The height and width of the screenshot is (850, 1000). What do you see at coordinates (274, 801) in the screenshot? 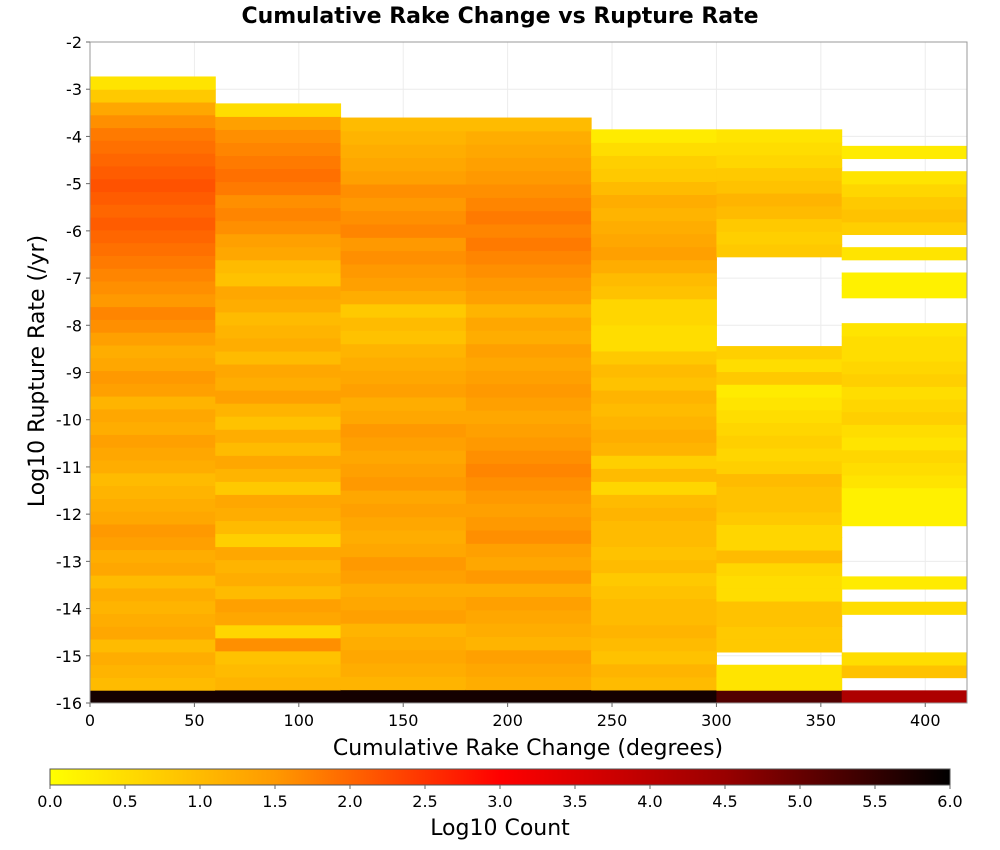
I see `colorbar-tick-label: 1.5` at bounding box center [274, 801].